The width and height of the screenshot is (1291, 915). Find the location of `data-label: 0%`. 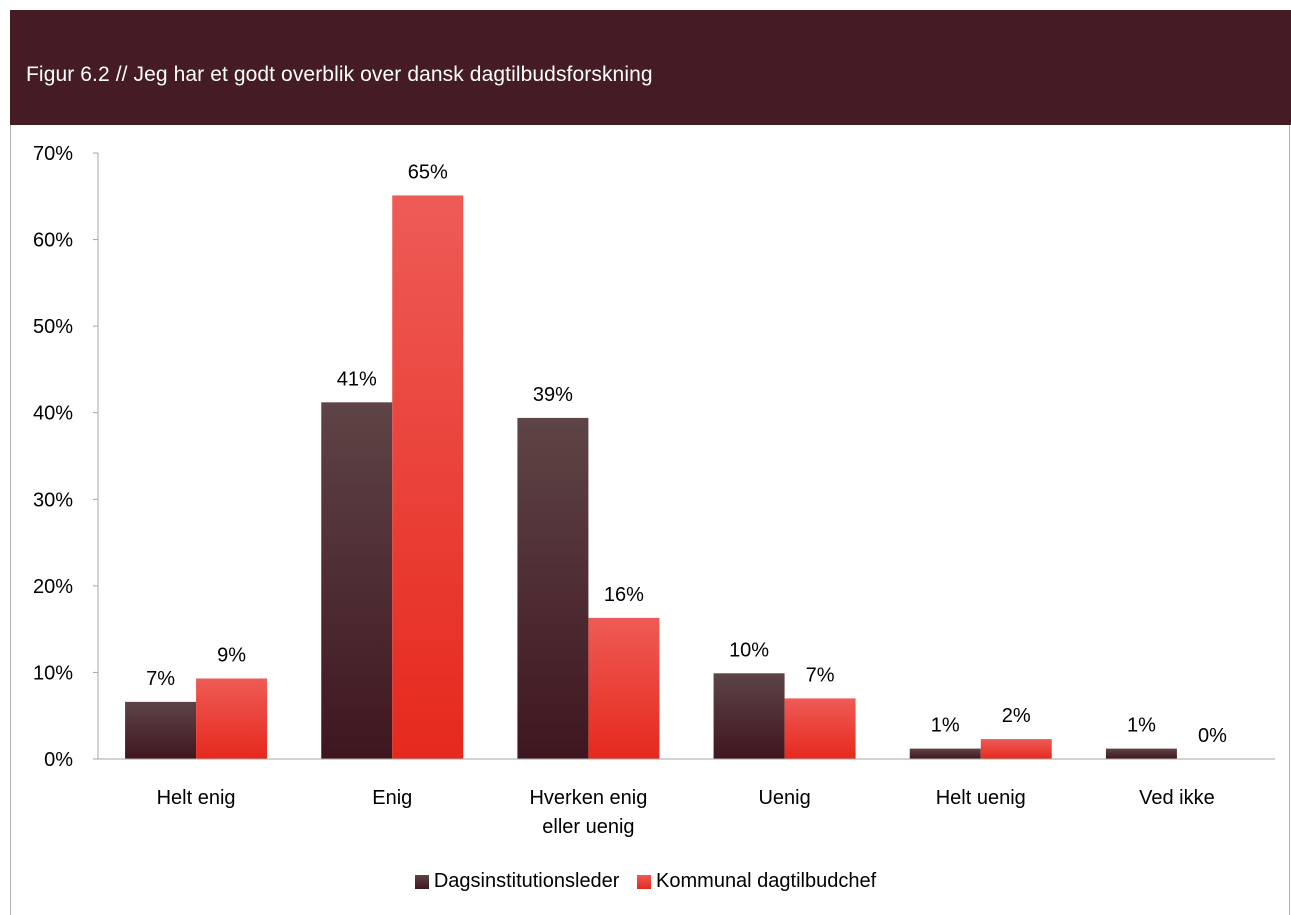

data-label: 0% is located at coordinates (1212, 736).